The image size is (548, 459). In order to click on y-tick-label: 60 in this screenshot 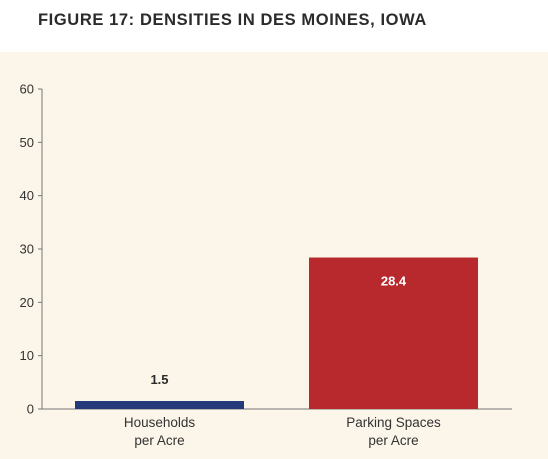, I will do `click(27, 89)`.